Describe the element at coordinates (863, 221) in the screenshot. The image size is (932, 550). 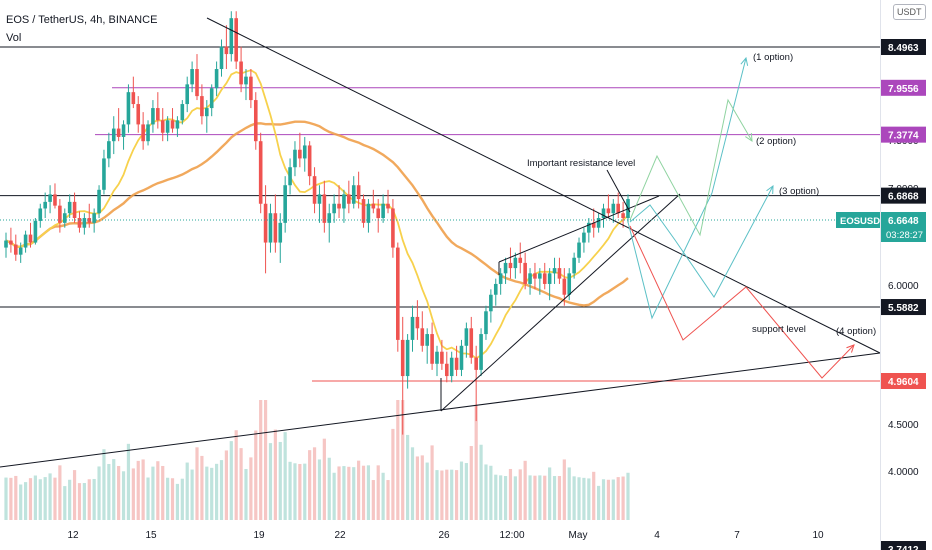
I see `symbol-tag-label: EOSUSDT` at that location.